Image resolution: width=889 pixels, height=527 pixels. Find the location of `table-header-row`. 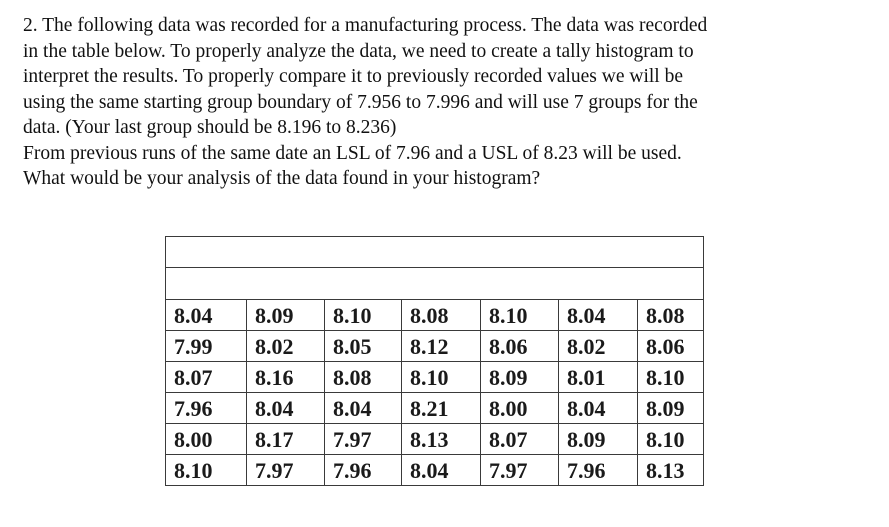

table-header-row is located at coordinates (434, 252).